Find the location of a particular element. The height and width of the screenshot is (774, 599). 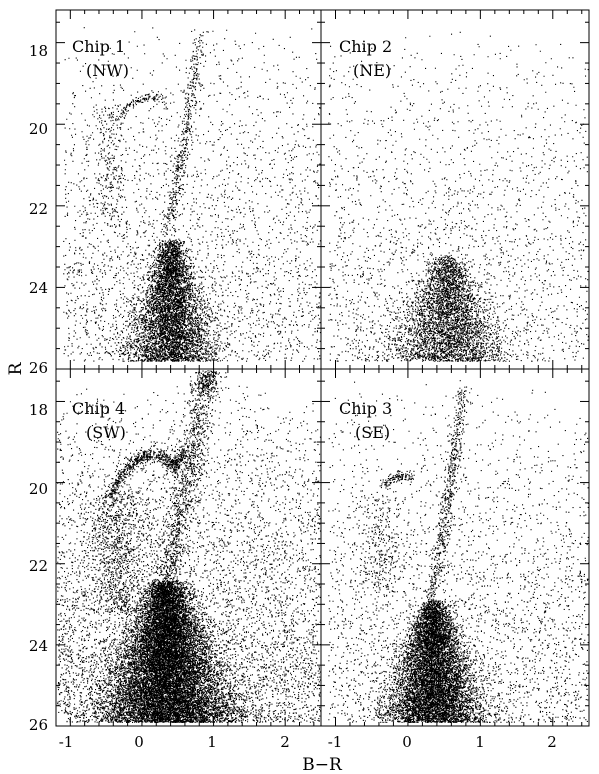

y-axis-label: R is located at coordinates (16, 368).